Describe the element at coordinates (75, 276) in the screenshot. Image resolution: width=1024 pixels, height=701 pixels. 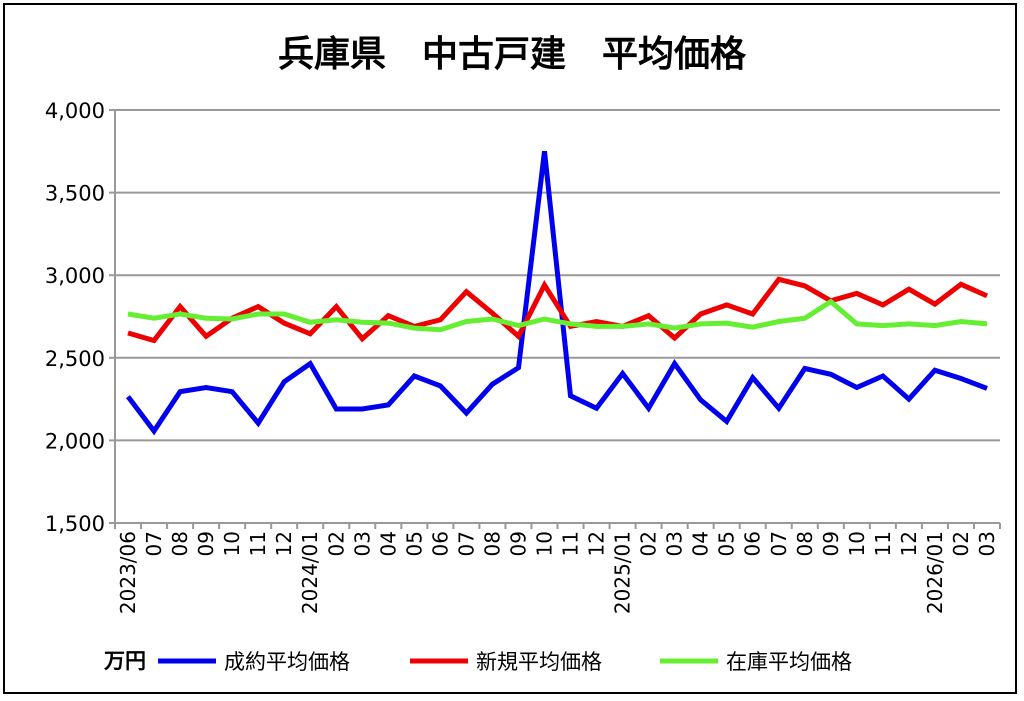
I see `y-tick-label: 3,000` at that location.